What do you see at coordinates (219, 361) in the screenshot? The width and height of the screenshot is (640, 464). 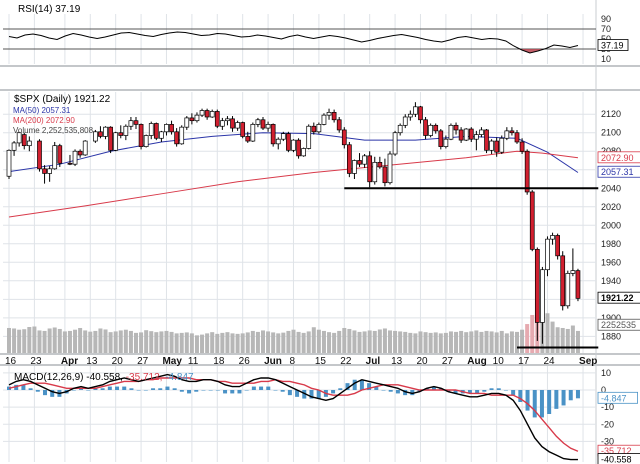 I see `x-tick-label: 18` at bounding box center [219, 361].